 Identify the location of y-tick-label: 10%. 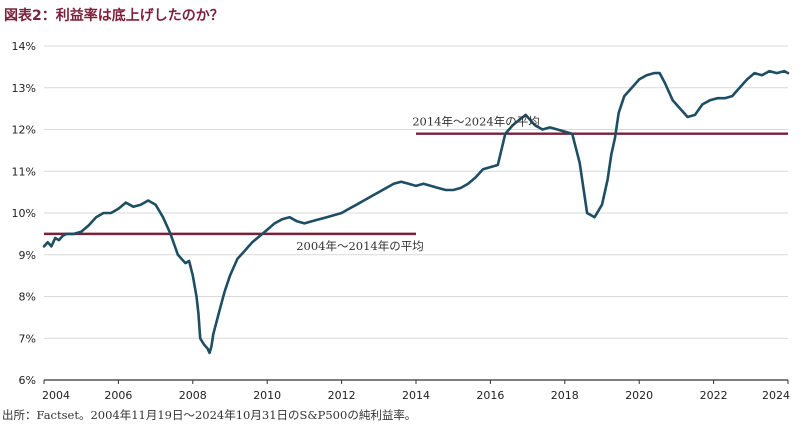
(24, 213).